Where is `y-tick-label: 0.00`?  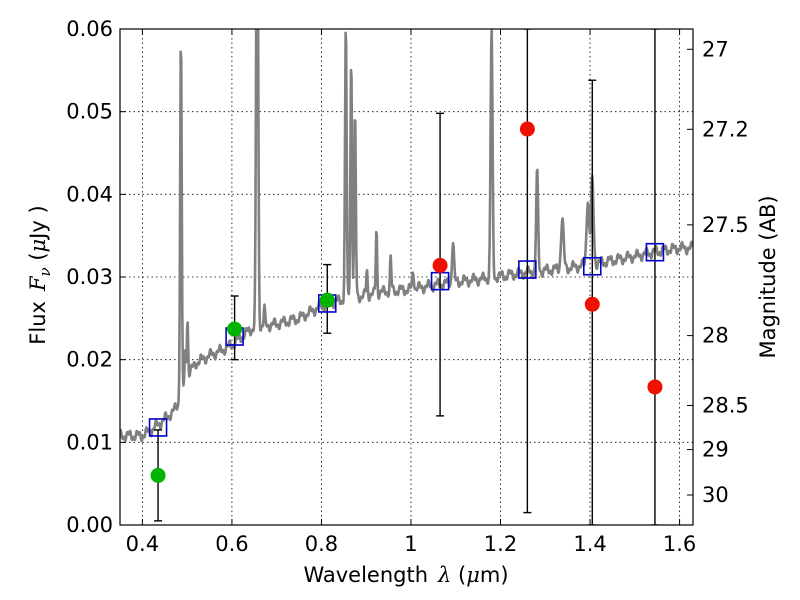 y-tick-label: 0.00 is located at coordinates (89, 525).